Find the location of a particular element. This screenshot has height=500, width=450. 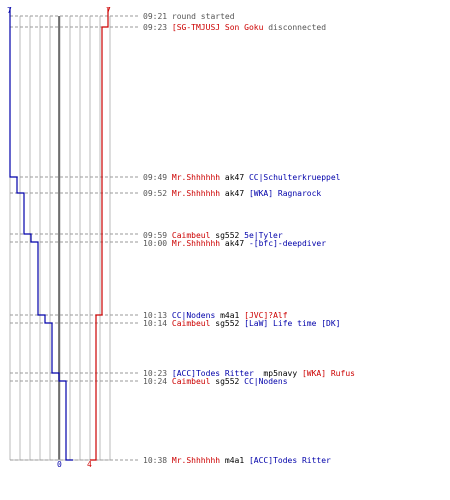

event-time: 10:24 is located at coordinates (157, 381).